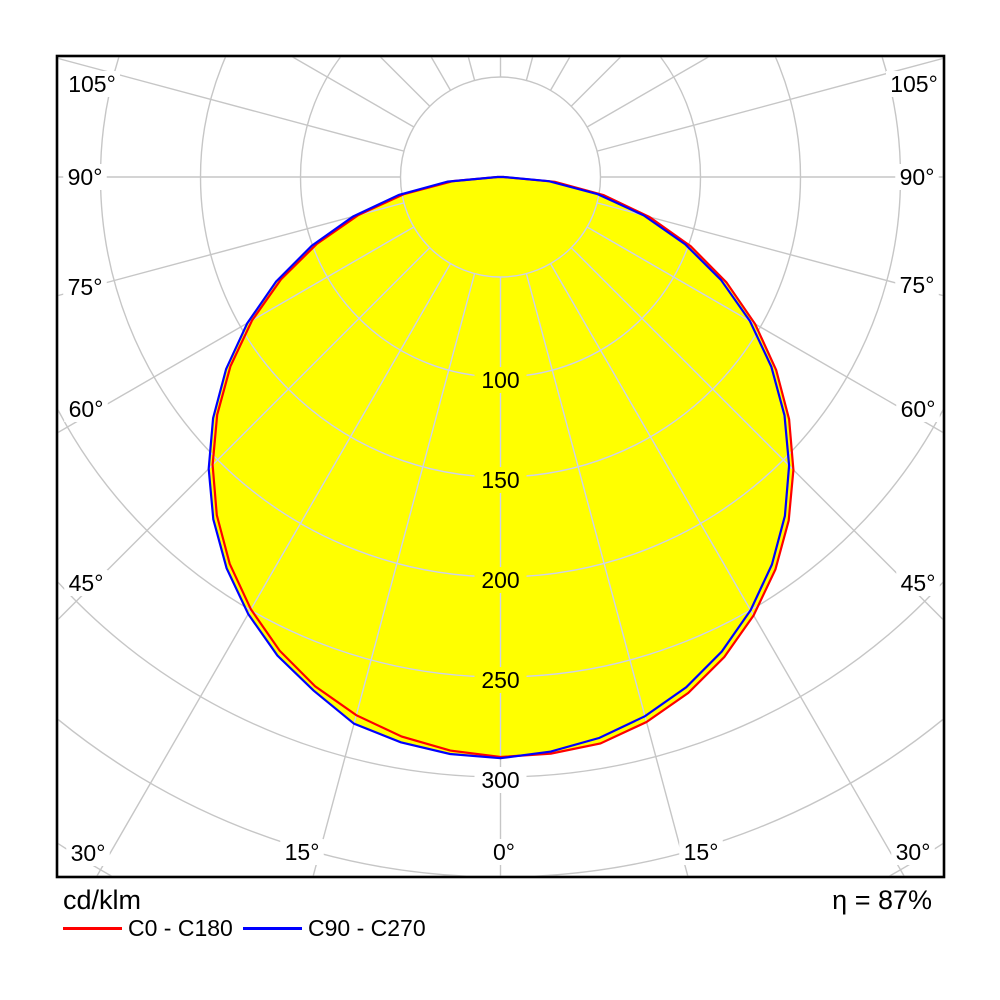 This screenshot has width=1000, height=1000. What do you see at coordinates (882, 900) in the screenshot?
I see `efficiency-value: η = 87%` at bounding box center [882, 900].